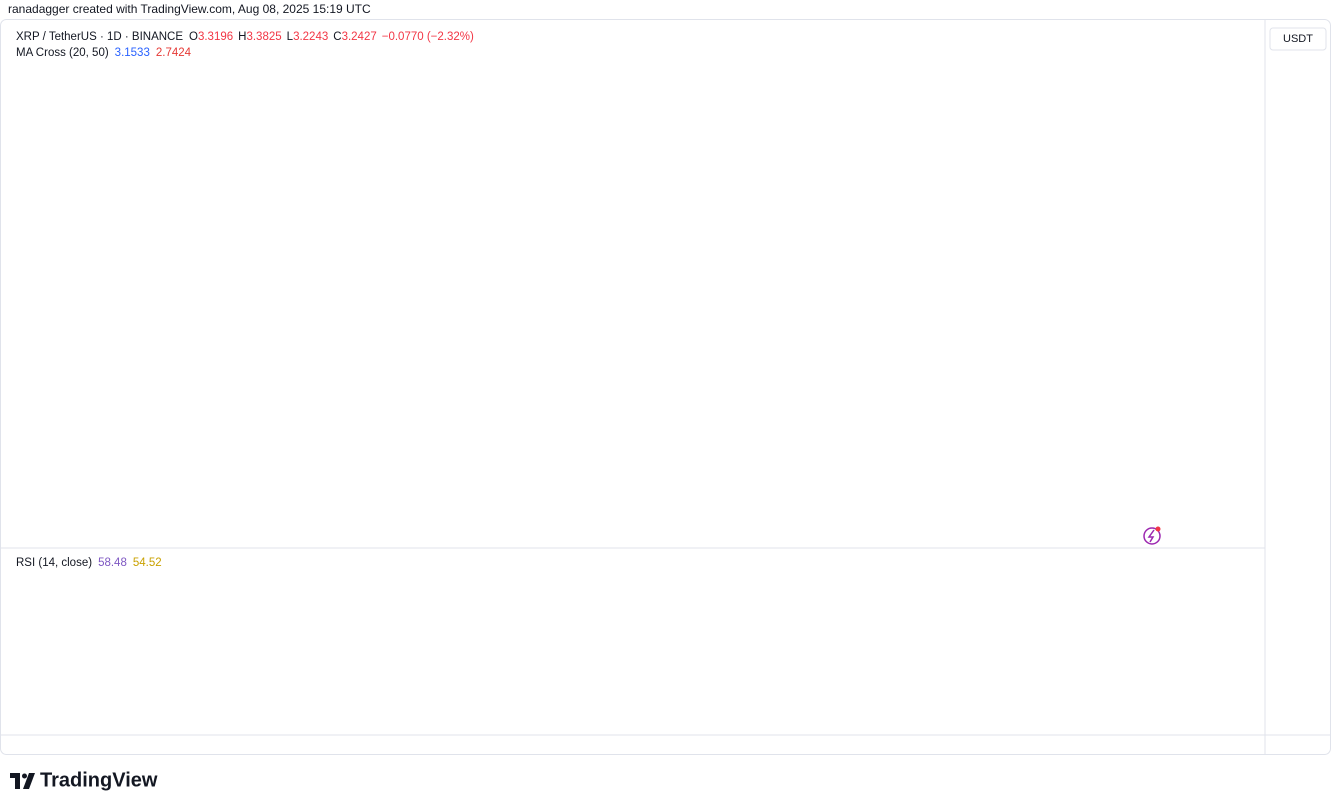 Image resolution: width=1338 pixels, height=809 pixels. I want to click on indicator-value: 3.1533, so click(132, 53).